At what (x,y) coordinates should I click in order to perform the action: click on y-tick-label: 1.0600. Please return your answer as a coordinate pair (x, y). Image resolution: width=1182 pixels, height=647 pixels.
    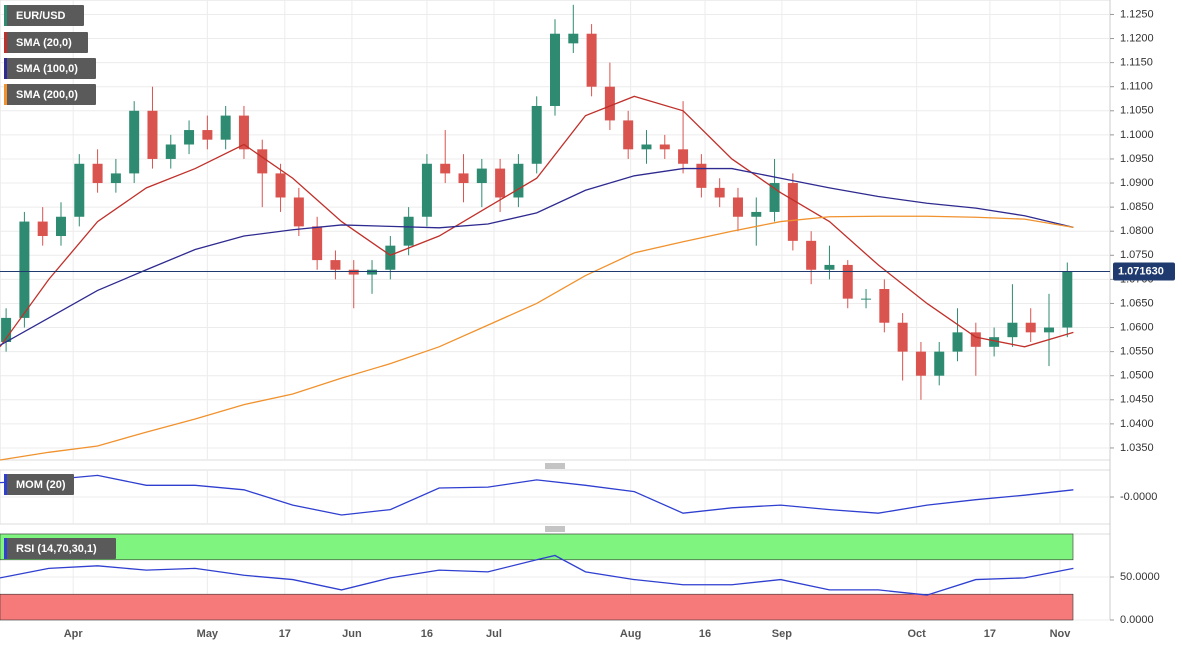
    Looking at the image, I should click on (1137, 327).